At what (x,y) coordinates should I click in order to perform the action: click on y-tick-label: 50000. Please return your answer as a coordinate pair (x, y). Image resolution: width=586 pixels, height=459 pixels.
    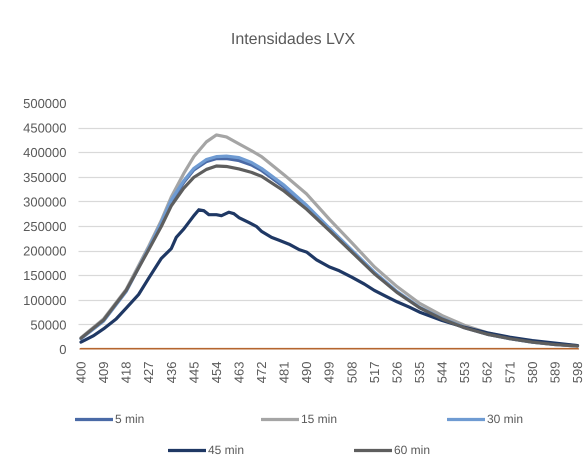
    Looking at the image, I should click on (48, 324).